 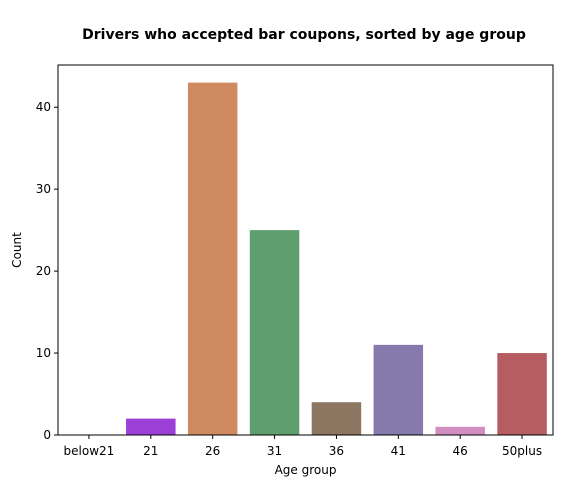 I want to click on x-axis-label: Age group, so click(x=306, y=470).